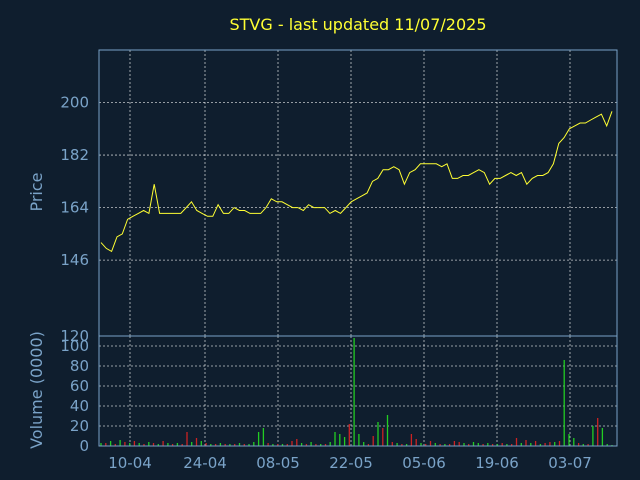 Image resolution: width=640 pixels, height=480 pixels. What do you see at coordinates (84, 446) in the screenshot?
I see `volume-tick-label: 0` at bounding box center [84, 446].